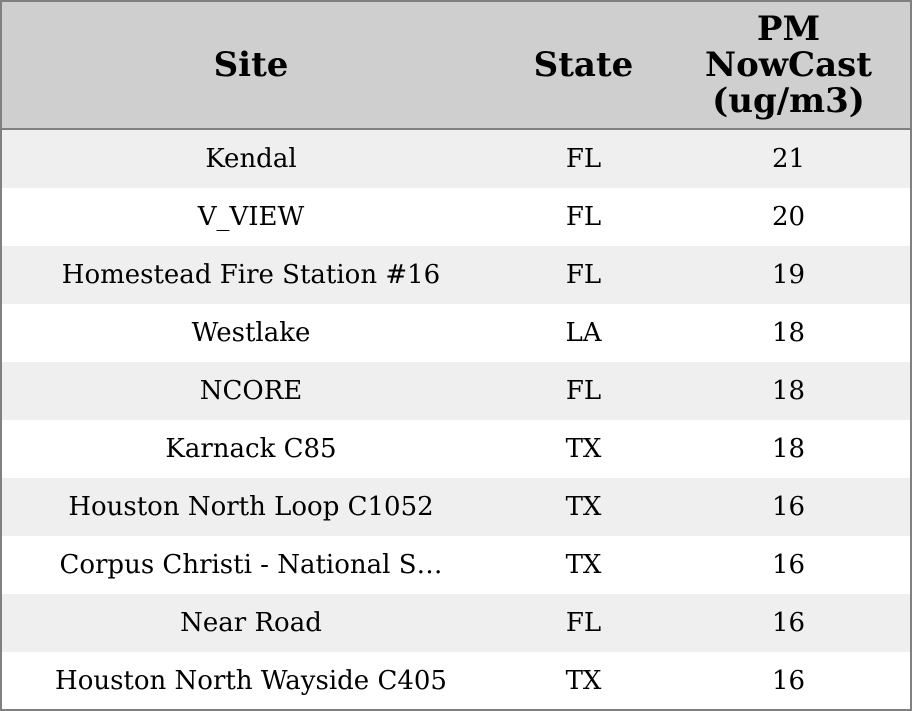  What do you see at coordinates (251, 158) in the screenshot?
I see `table-cell: Kendal` at bounding box center [251, 158].